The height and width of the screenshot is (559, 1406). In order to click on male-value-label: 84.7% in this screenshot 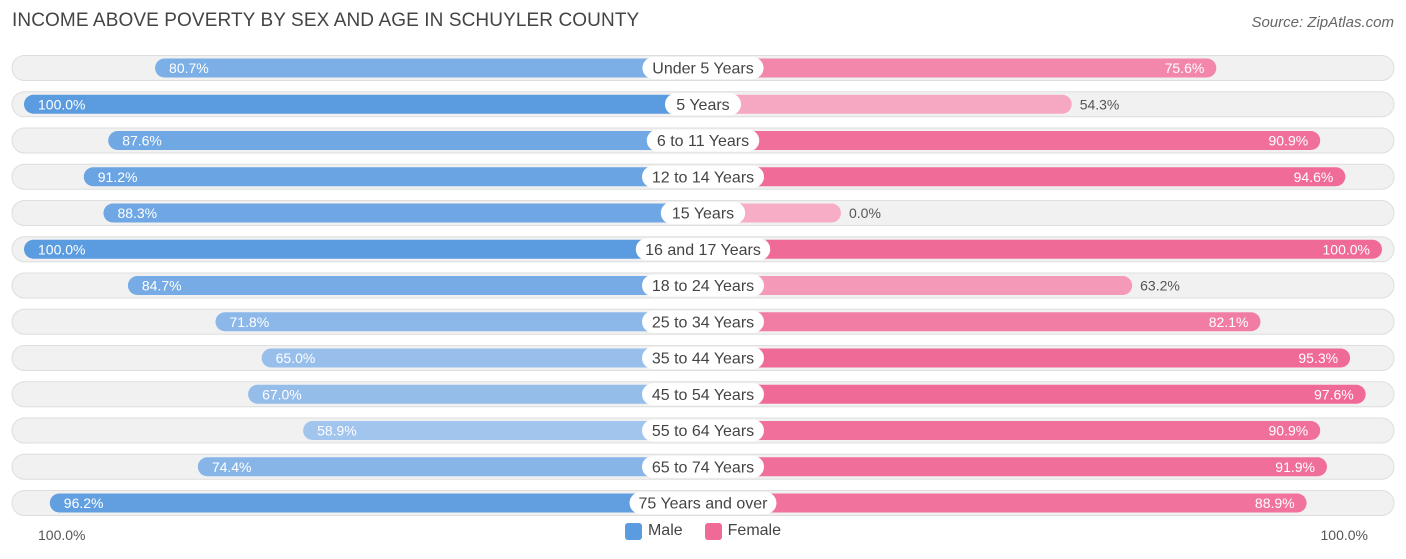, I will do `click(162, 286)`.